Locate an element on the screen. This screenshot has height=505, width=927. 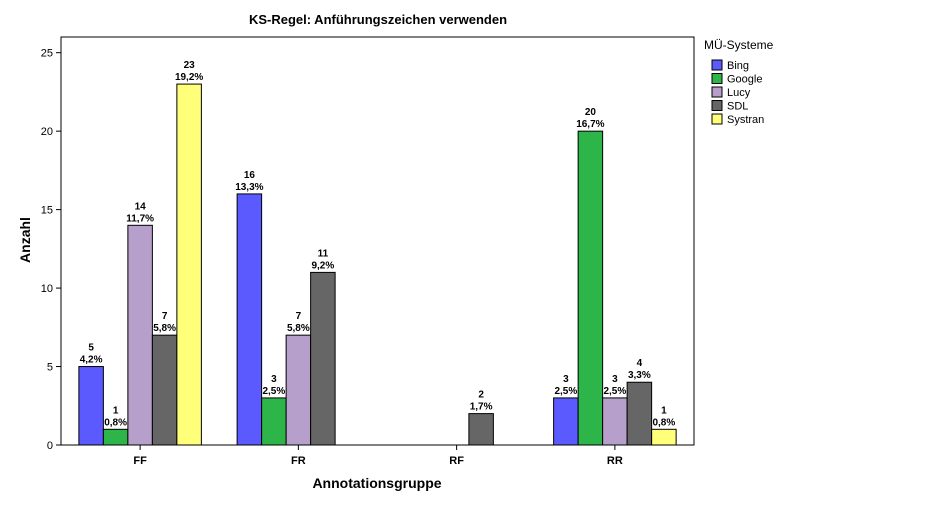
x-axis: FF FR RF RR is located at coordinates (378, 456).